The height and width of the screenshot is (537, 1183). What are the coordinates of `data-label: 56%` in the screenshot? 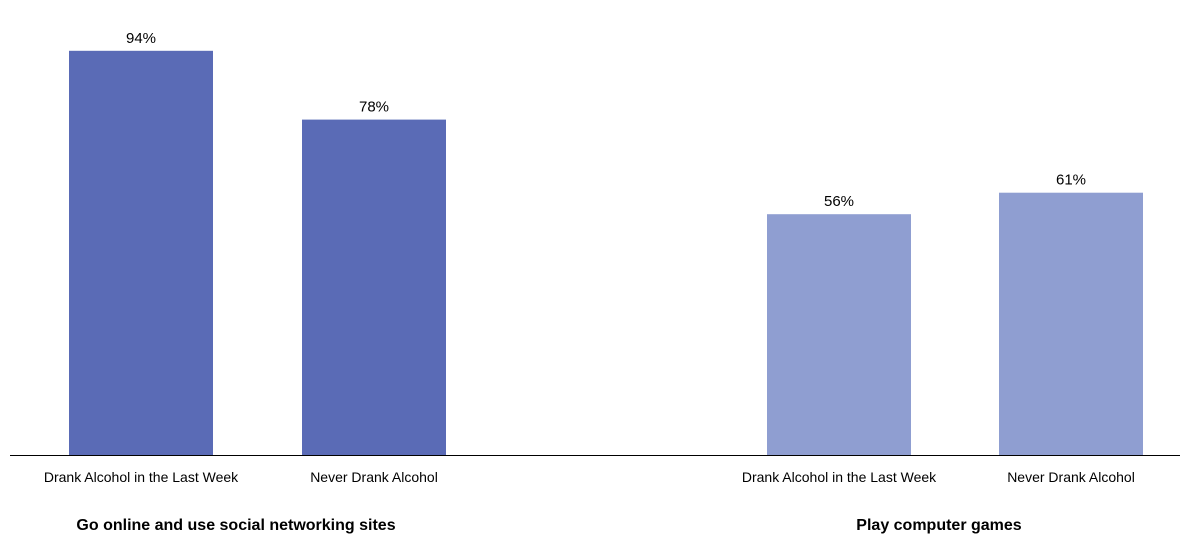 It's located at (839, 201).